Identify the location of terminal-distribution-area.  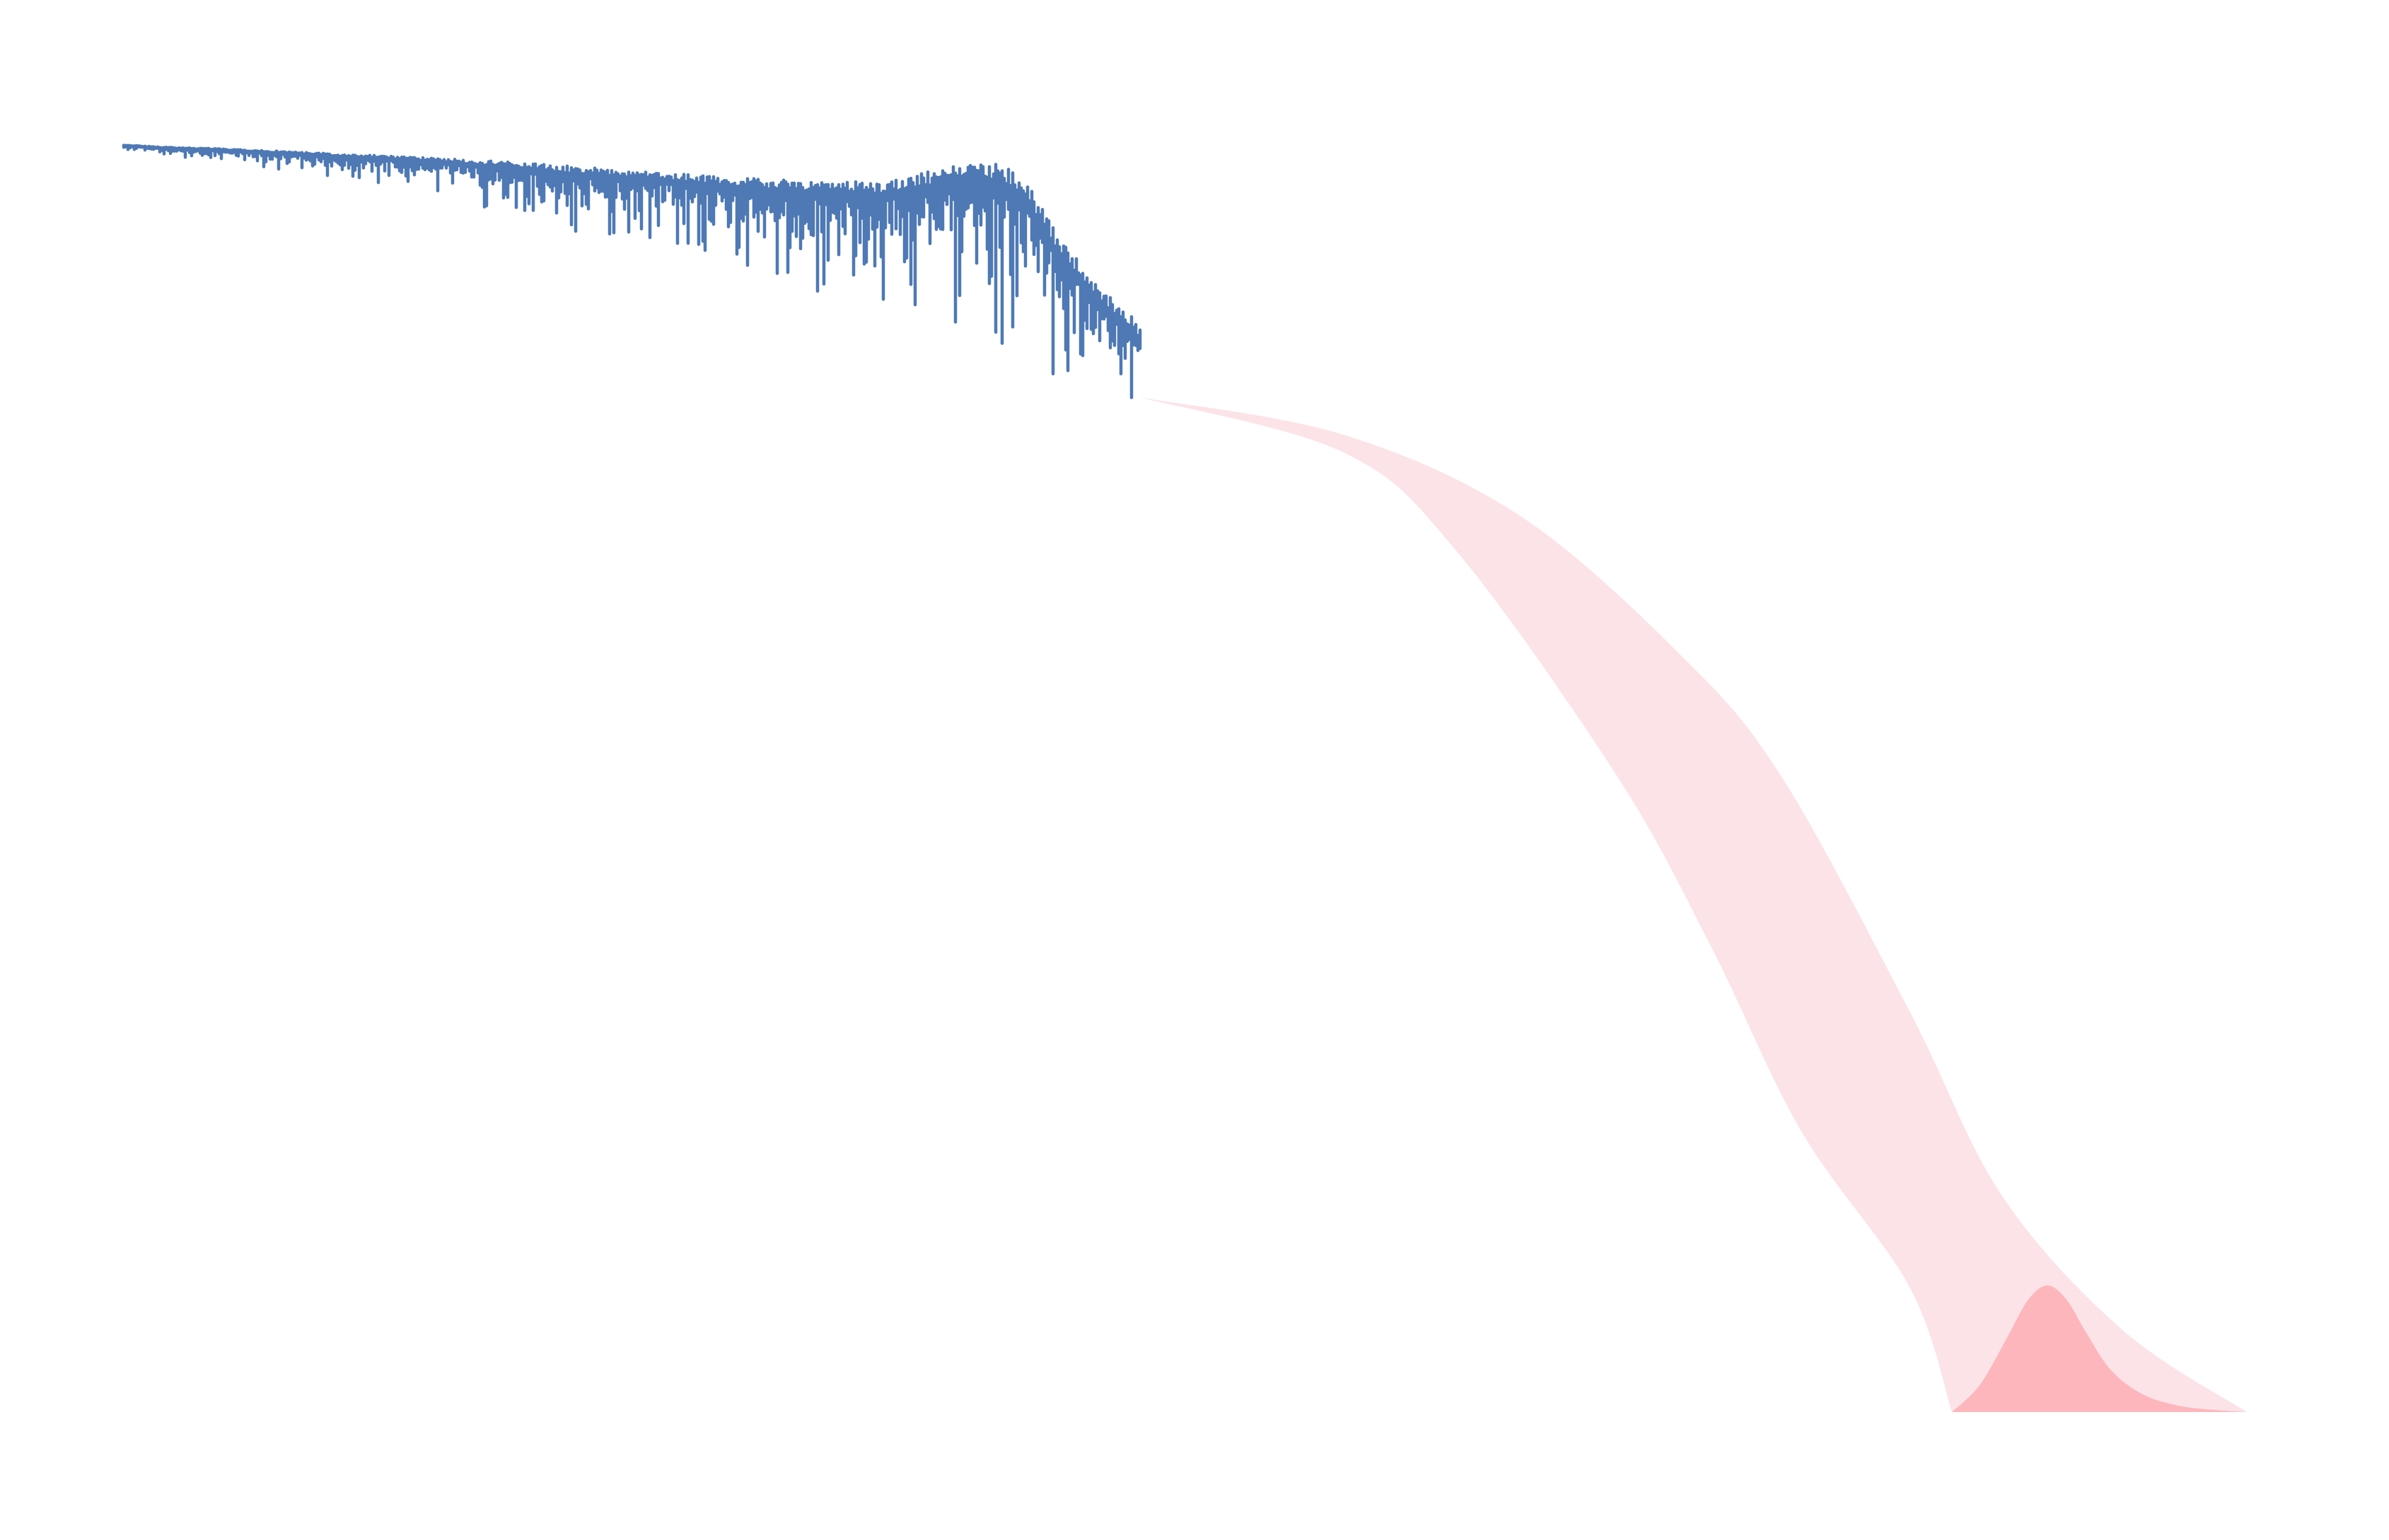
(2100, 1348).